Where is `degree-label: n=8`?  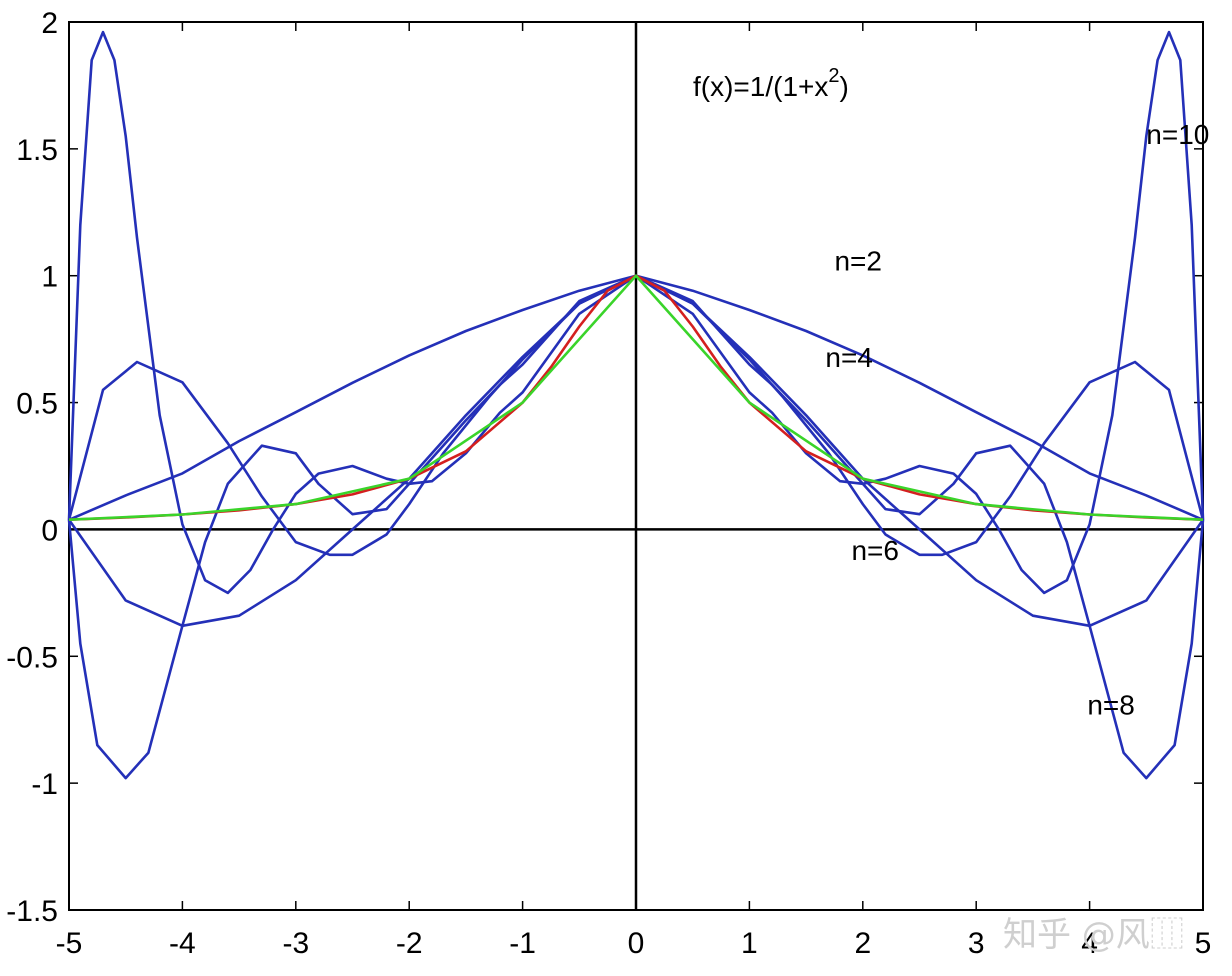
degree-label: n=8 is located at coordinates (1111, 705).